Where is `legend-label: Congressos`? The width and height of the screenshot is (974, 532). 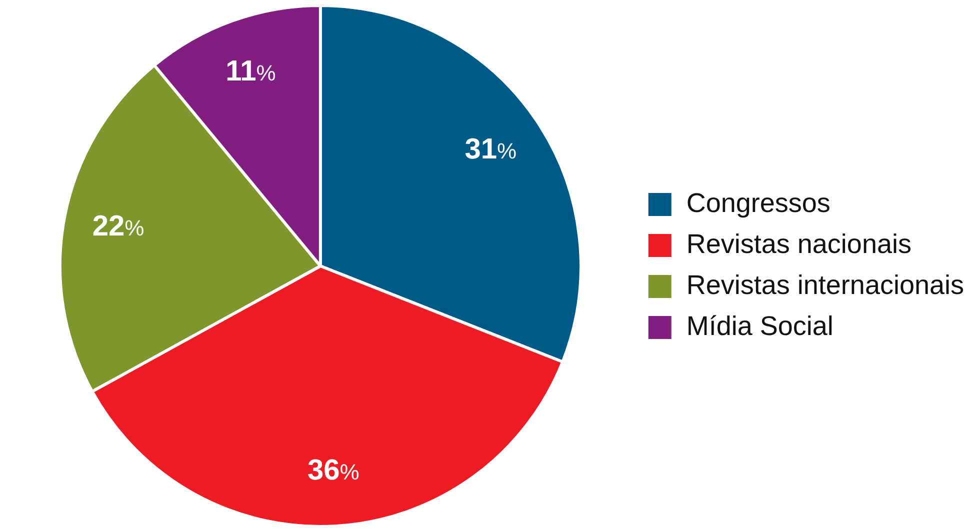
legend-label: Congressos is located at coordinates (758, 203).